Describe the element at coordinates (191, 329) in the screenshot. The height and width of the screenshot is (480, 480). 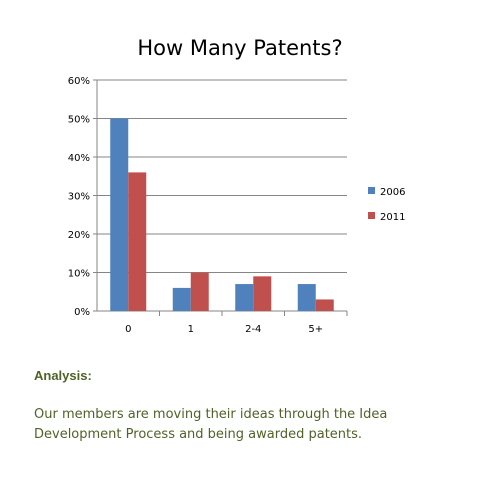
I see `x-tick-label: 1` at that location.